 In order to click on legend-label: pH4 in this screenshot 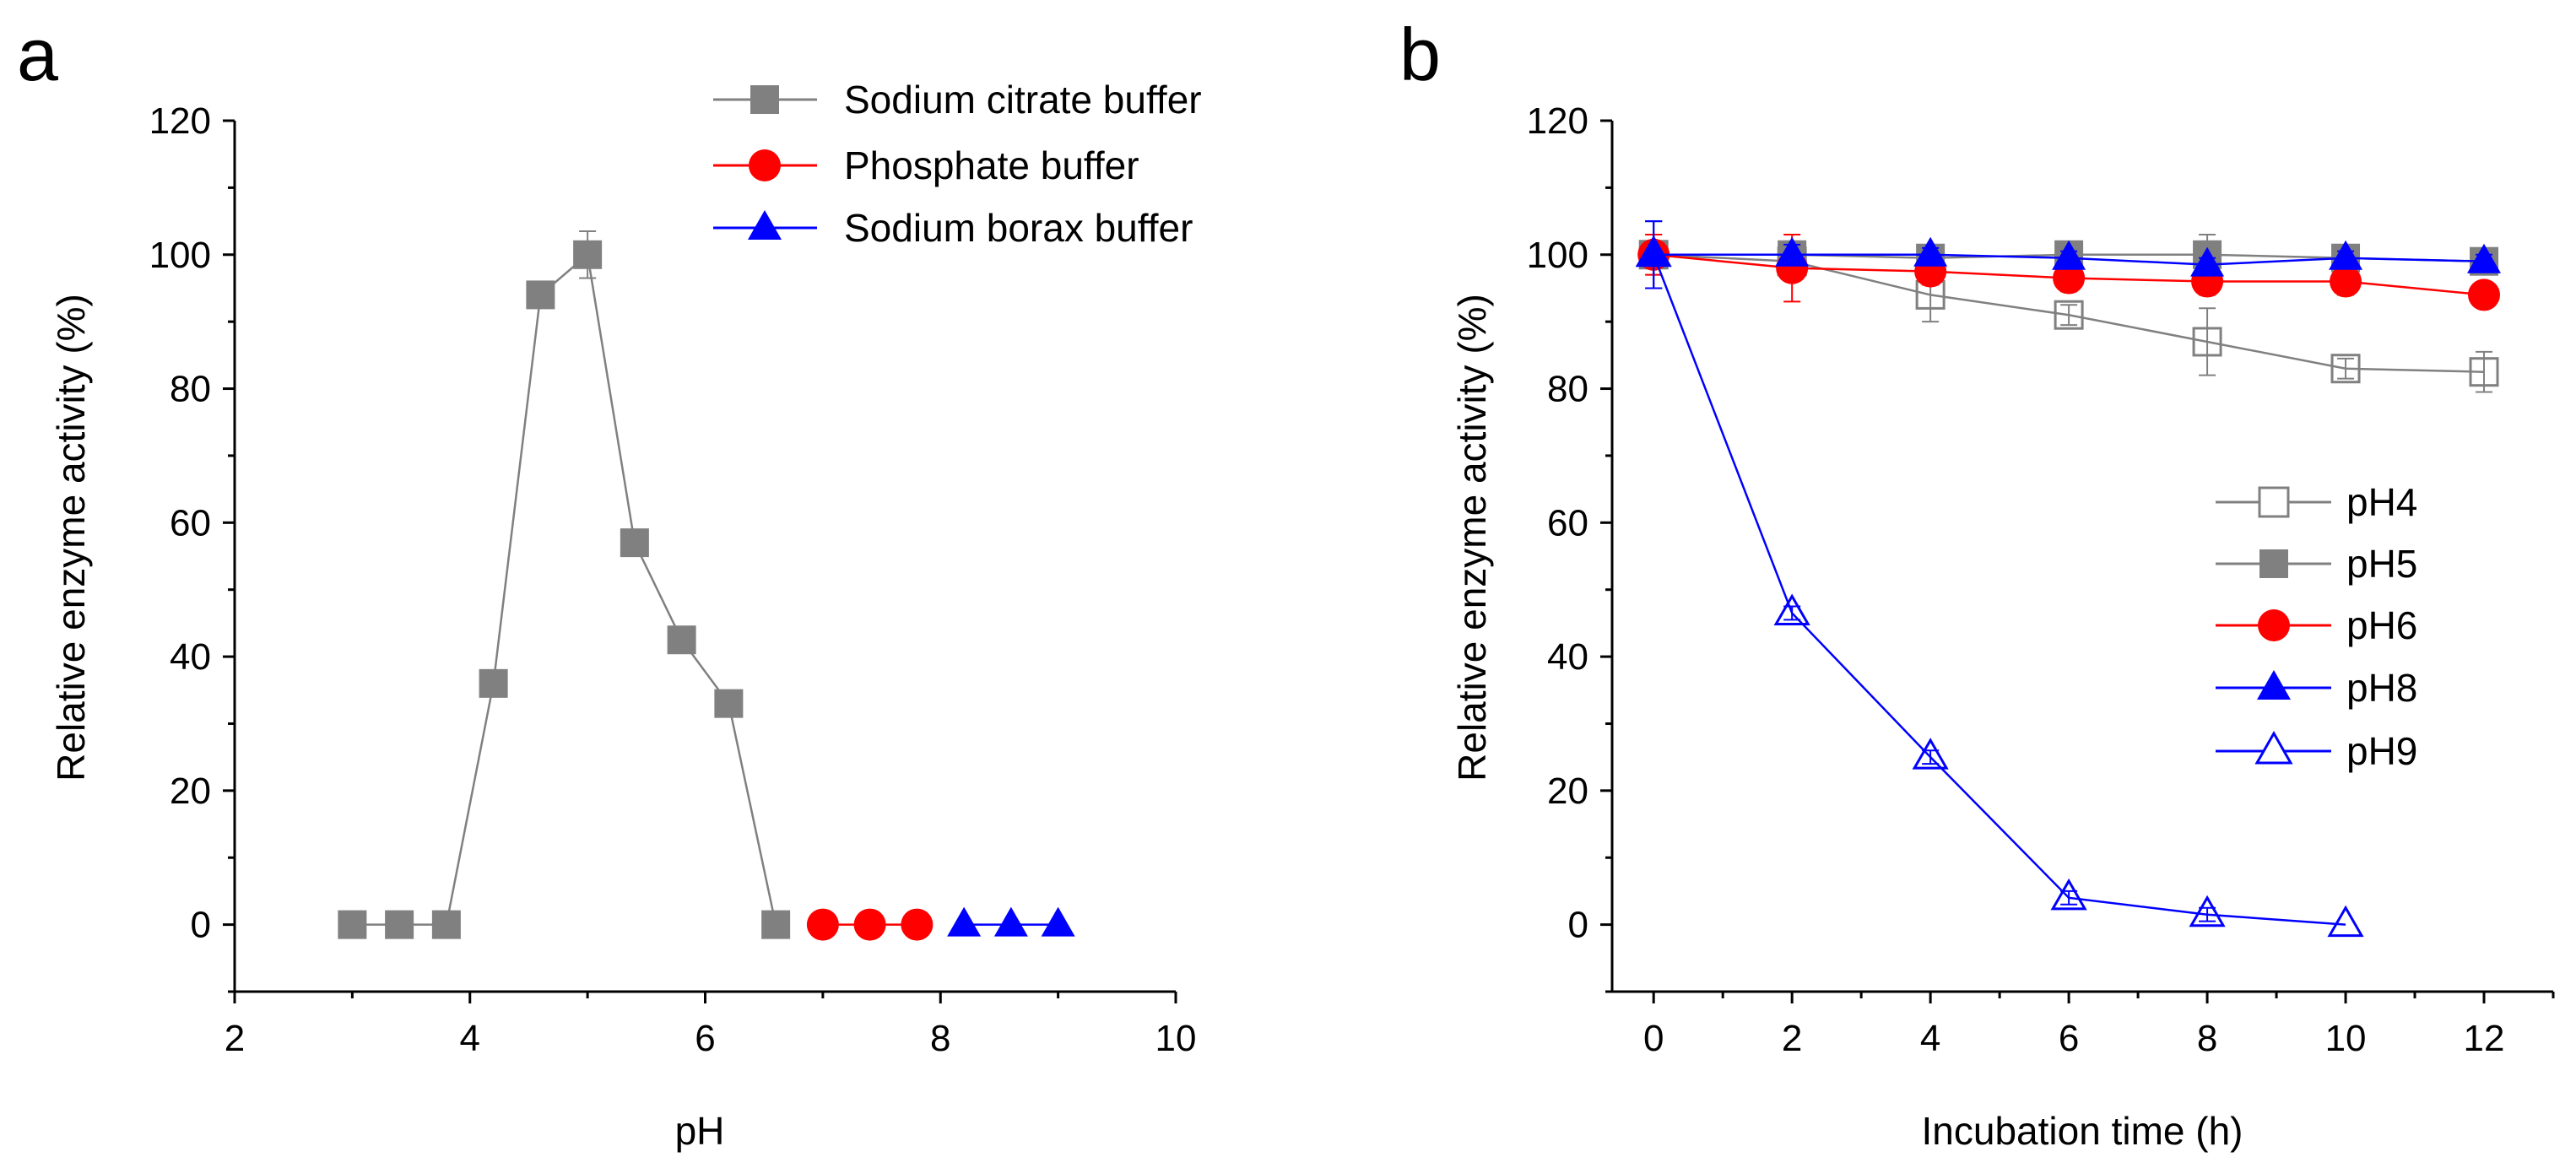, I will do `click(2381, 502)`.